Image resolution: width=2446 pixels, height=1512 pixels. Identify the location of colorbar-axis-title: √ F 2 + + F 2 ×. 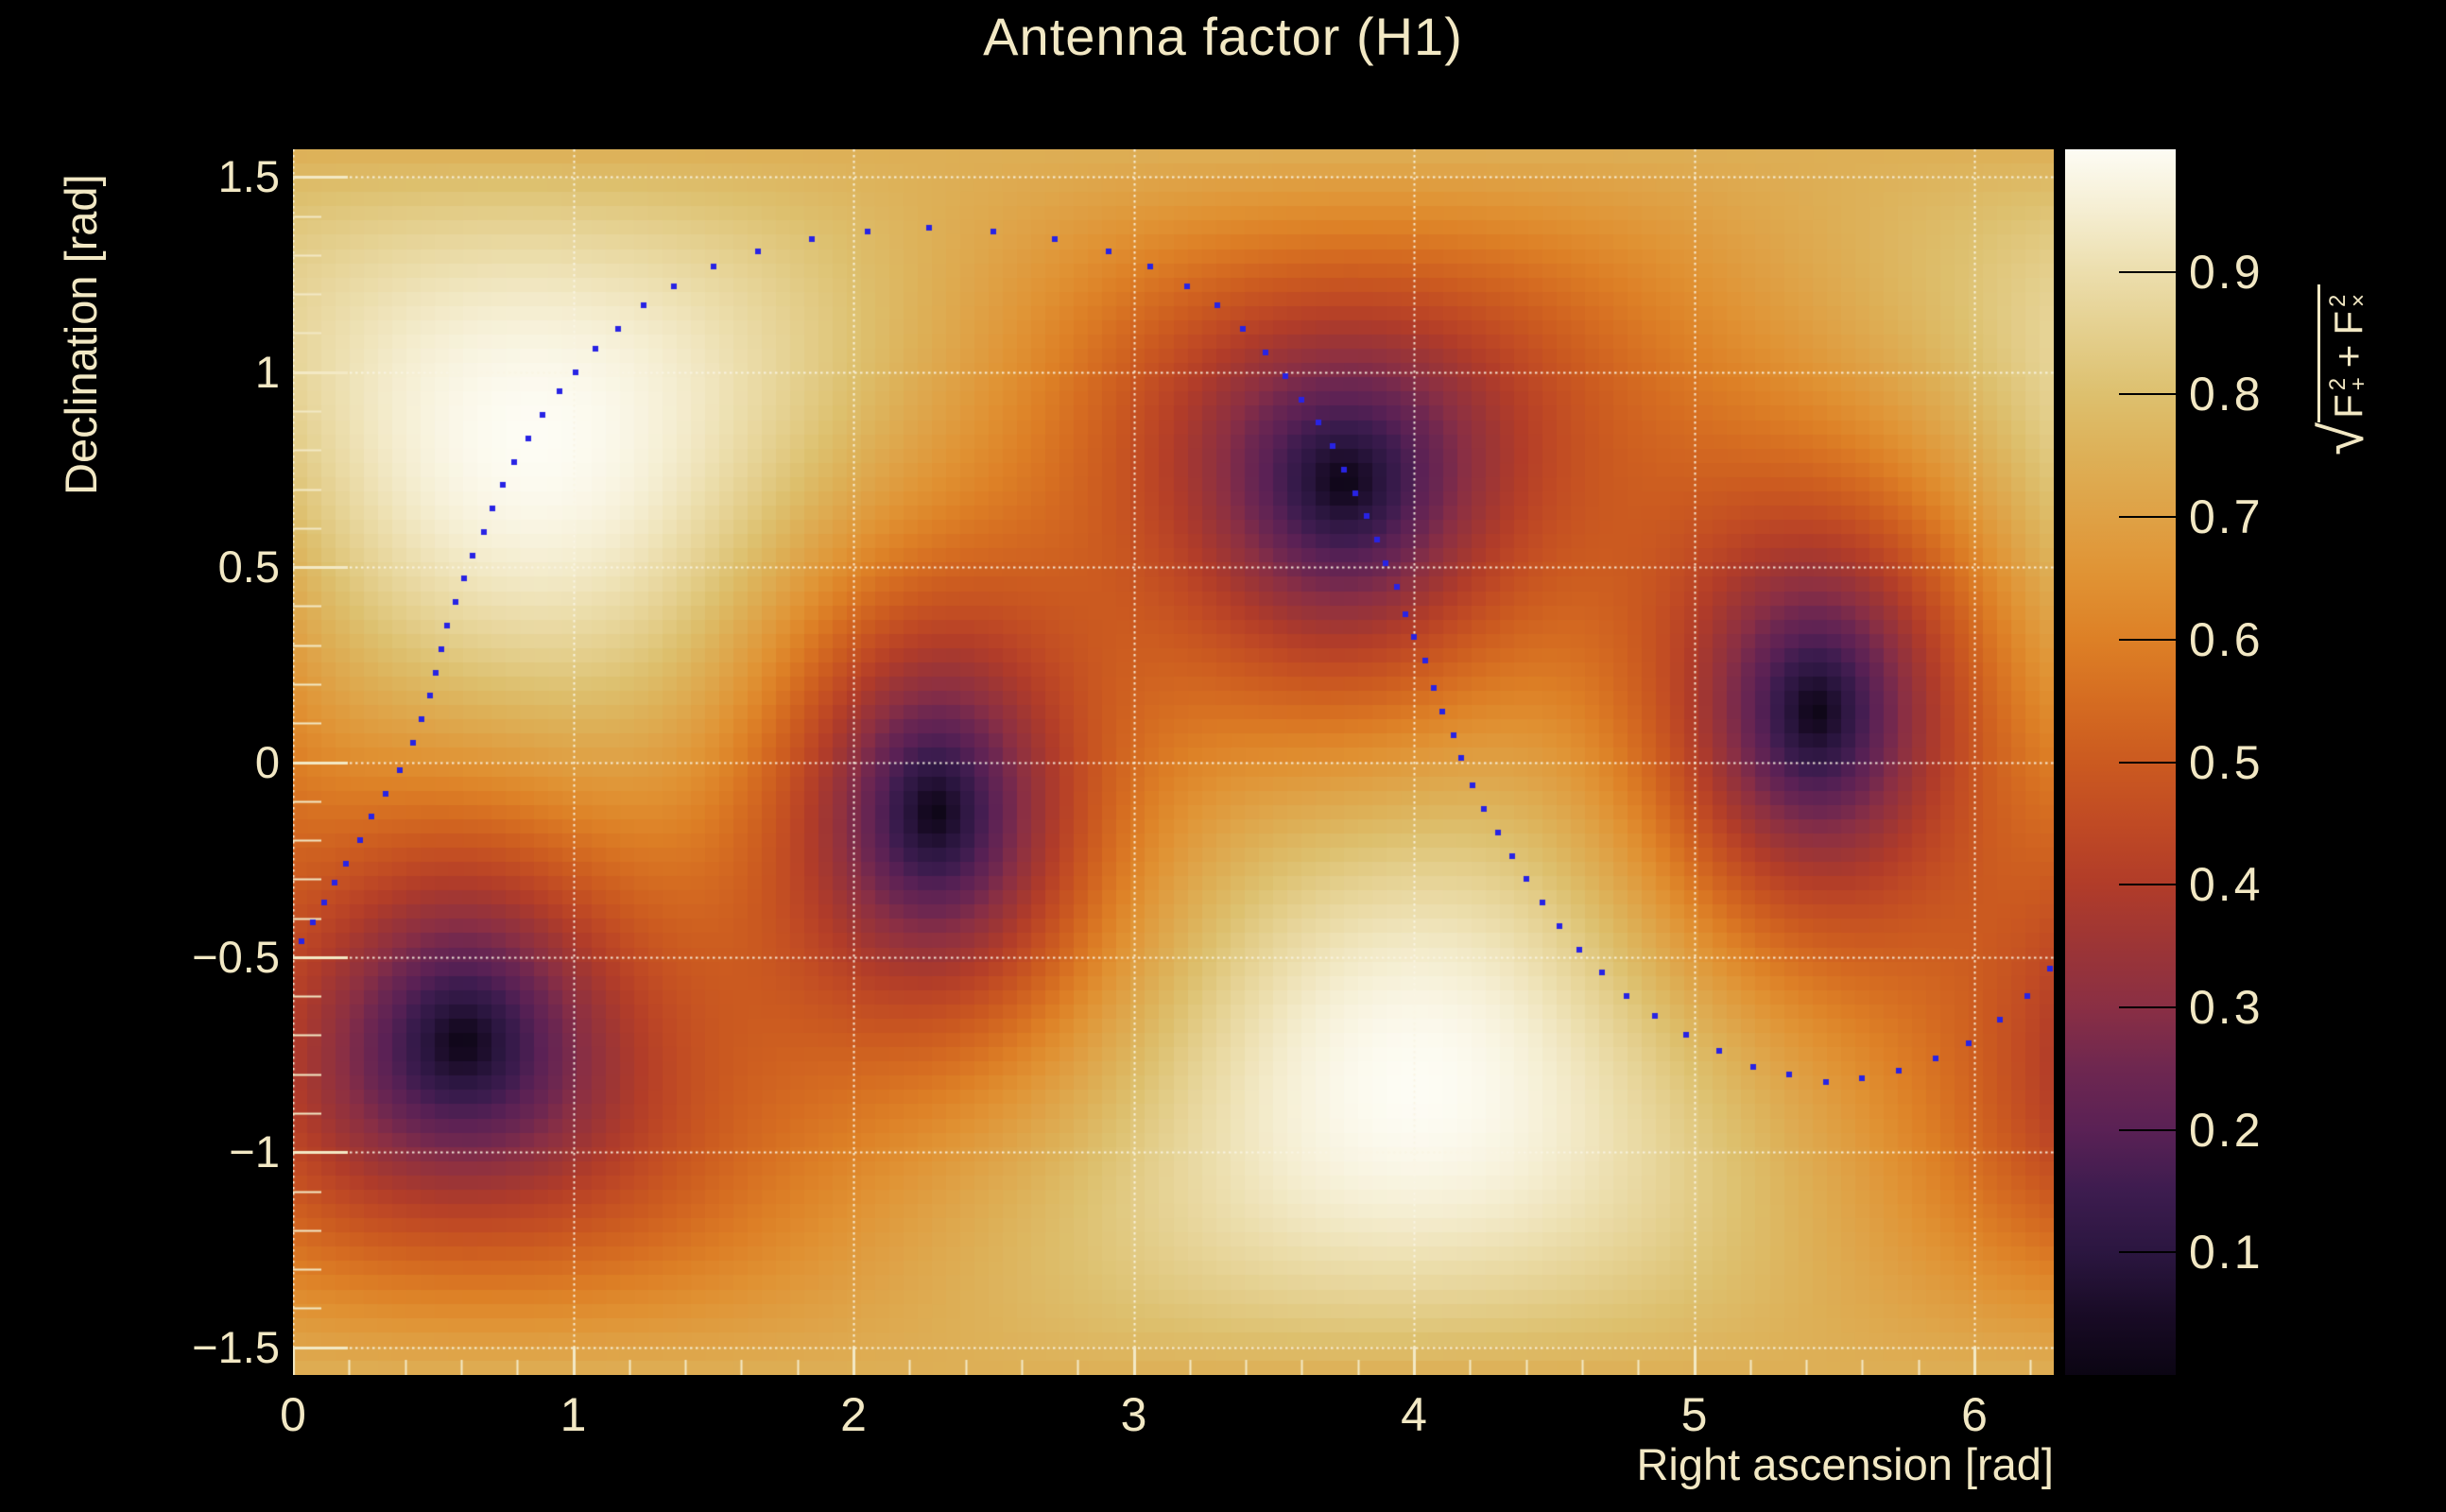
(2342, 369).